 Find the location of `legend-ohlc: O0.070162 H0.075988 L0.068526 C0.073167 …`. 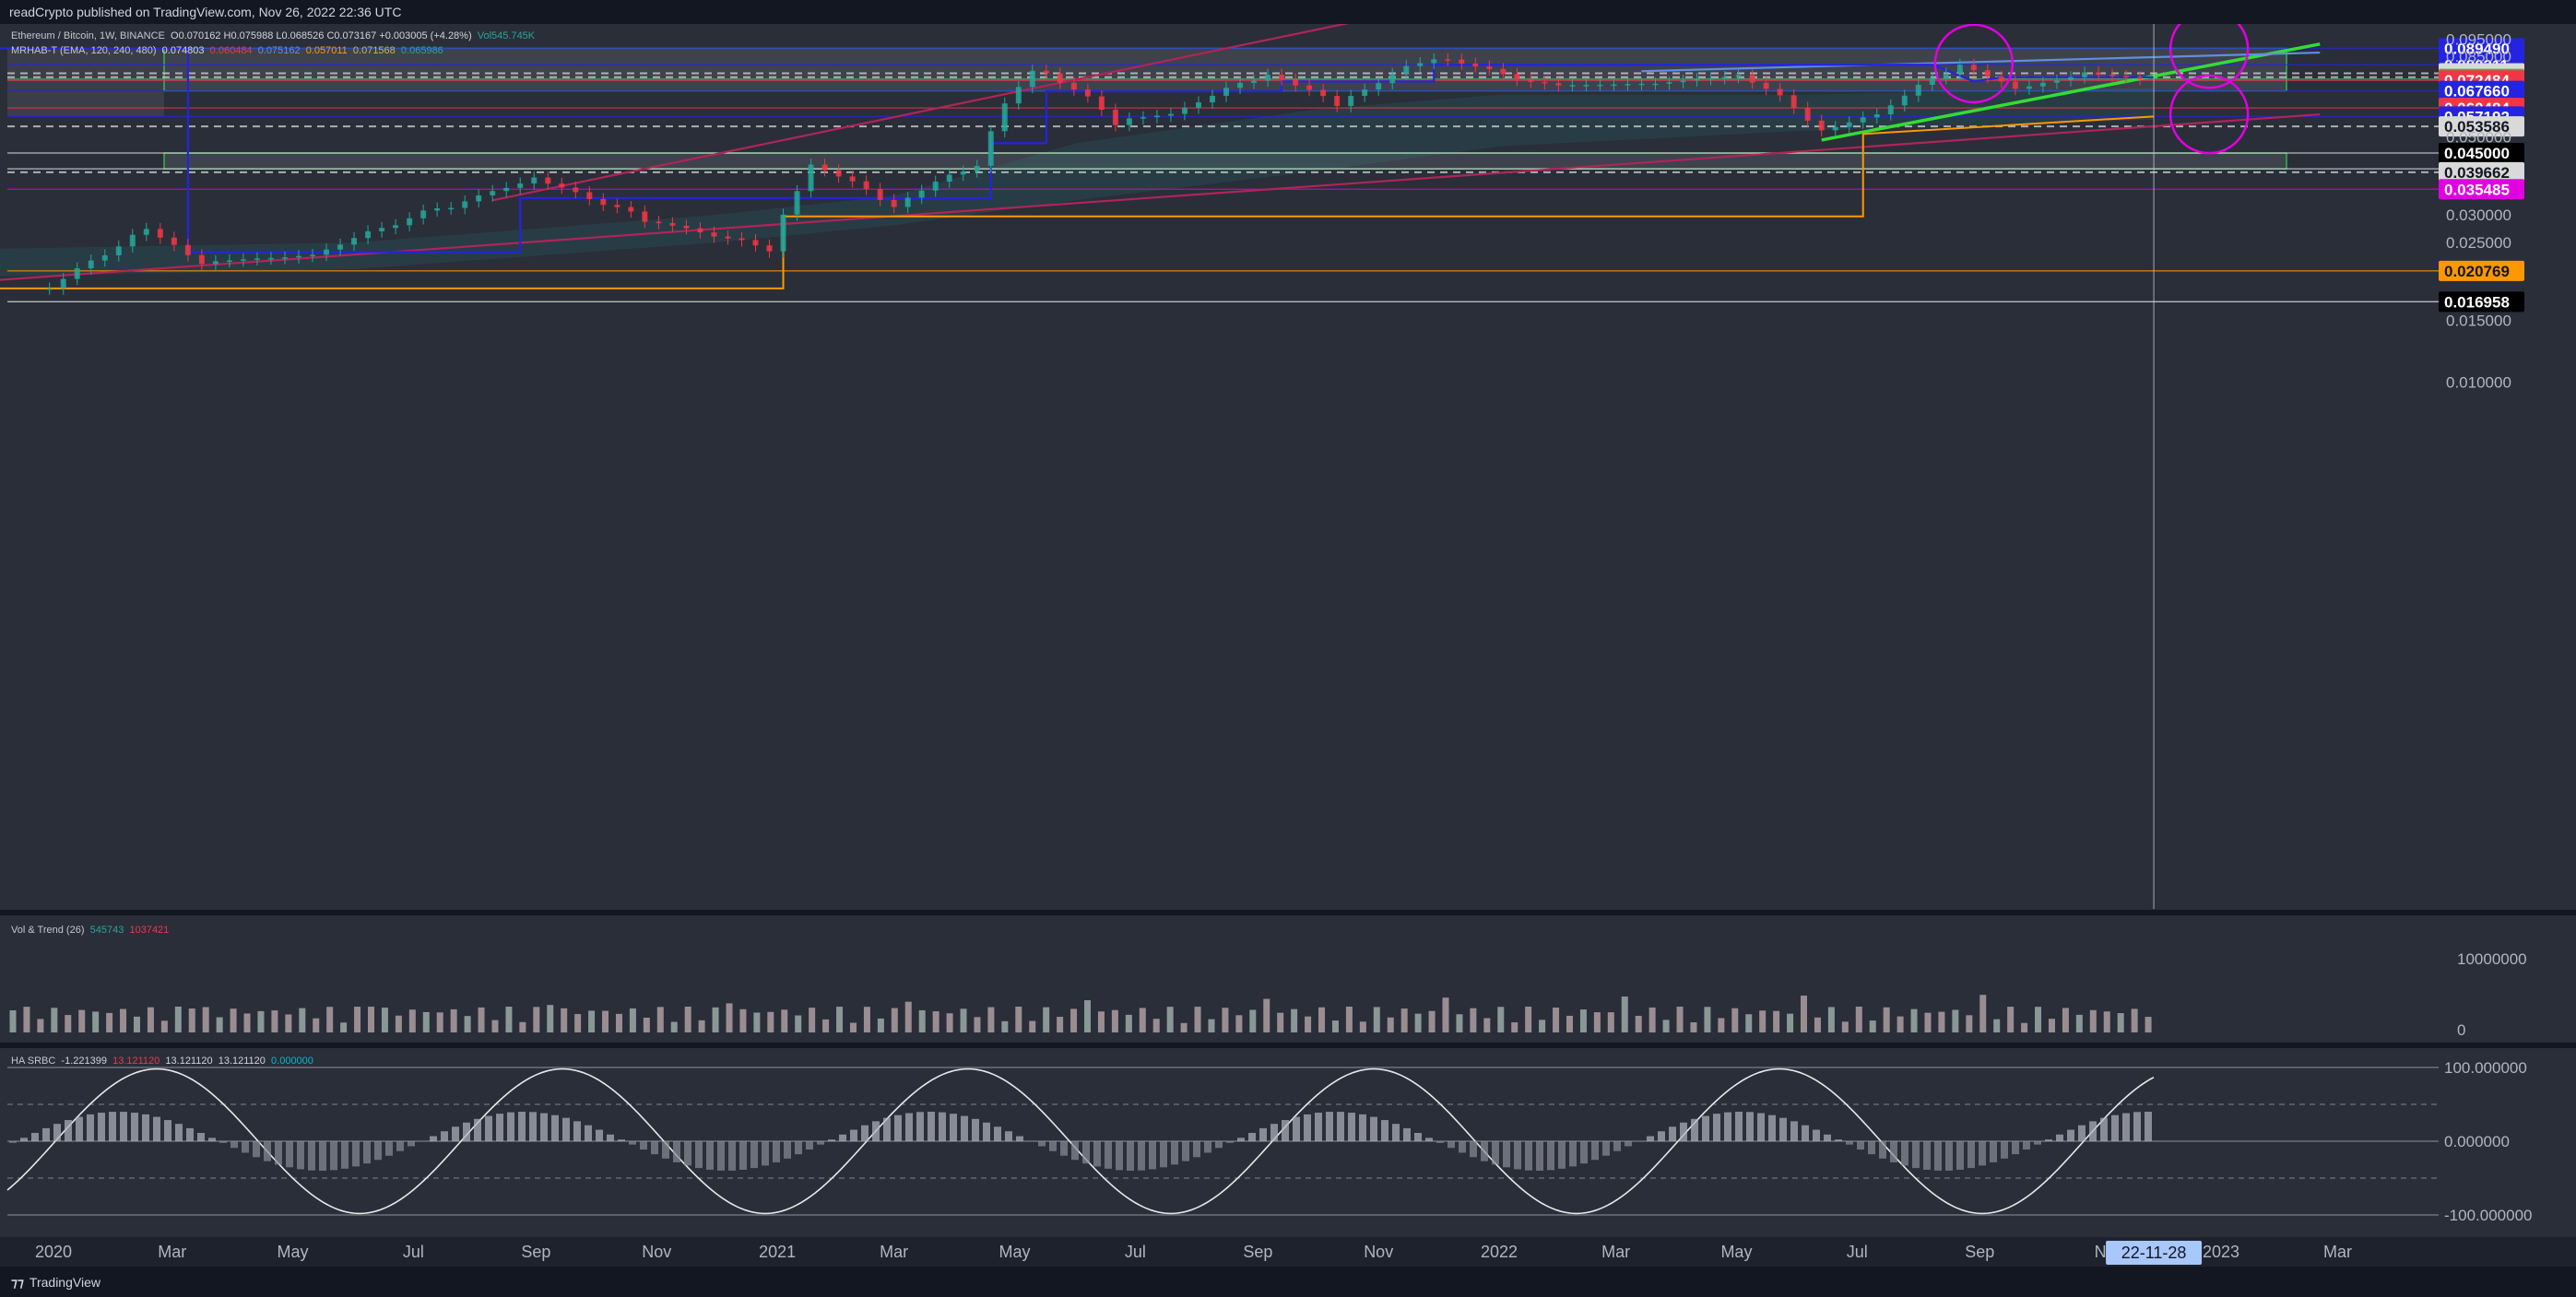

legend-ohlc: O0.070162 H0.075988 L0.068526 C0.073167 … is located at coordinates (321, 35).